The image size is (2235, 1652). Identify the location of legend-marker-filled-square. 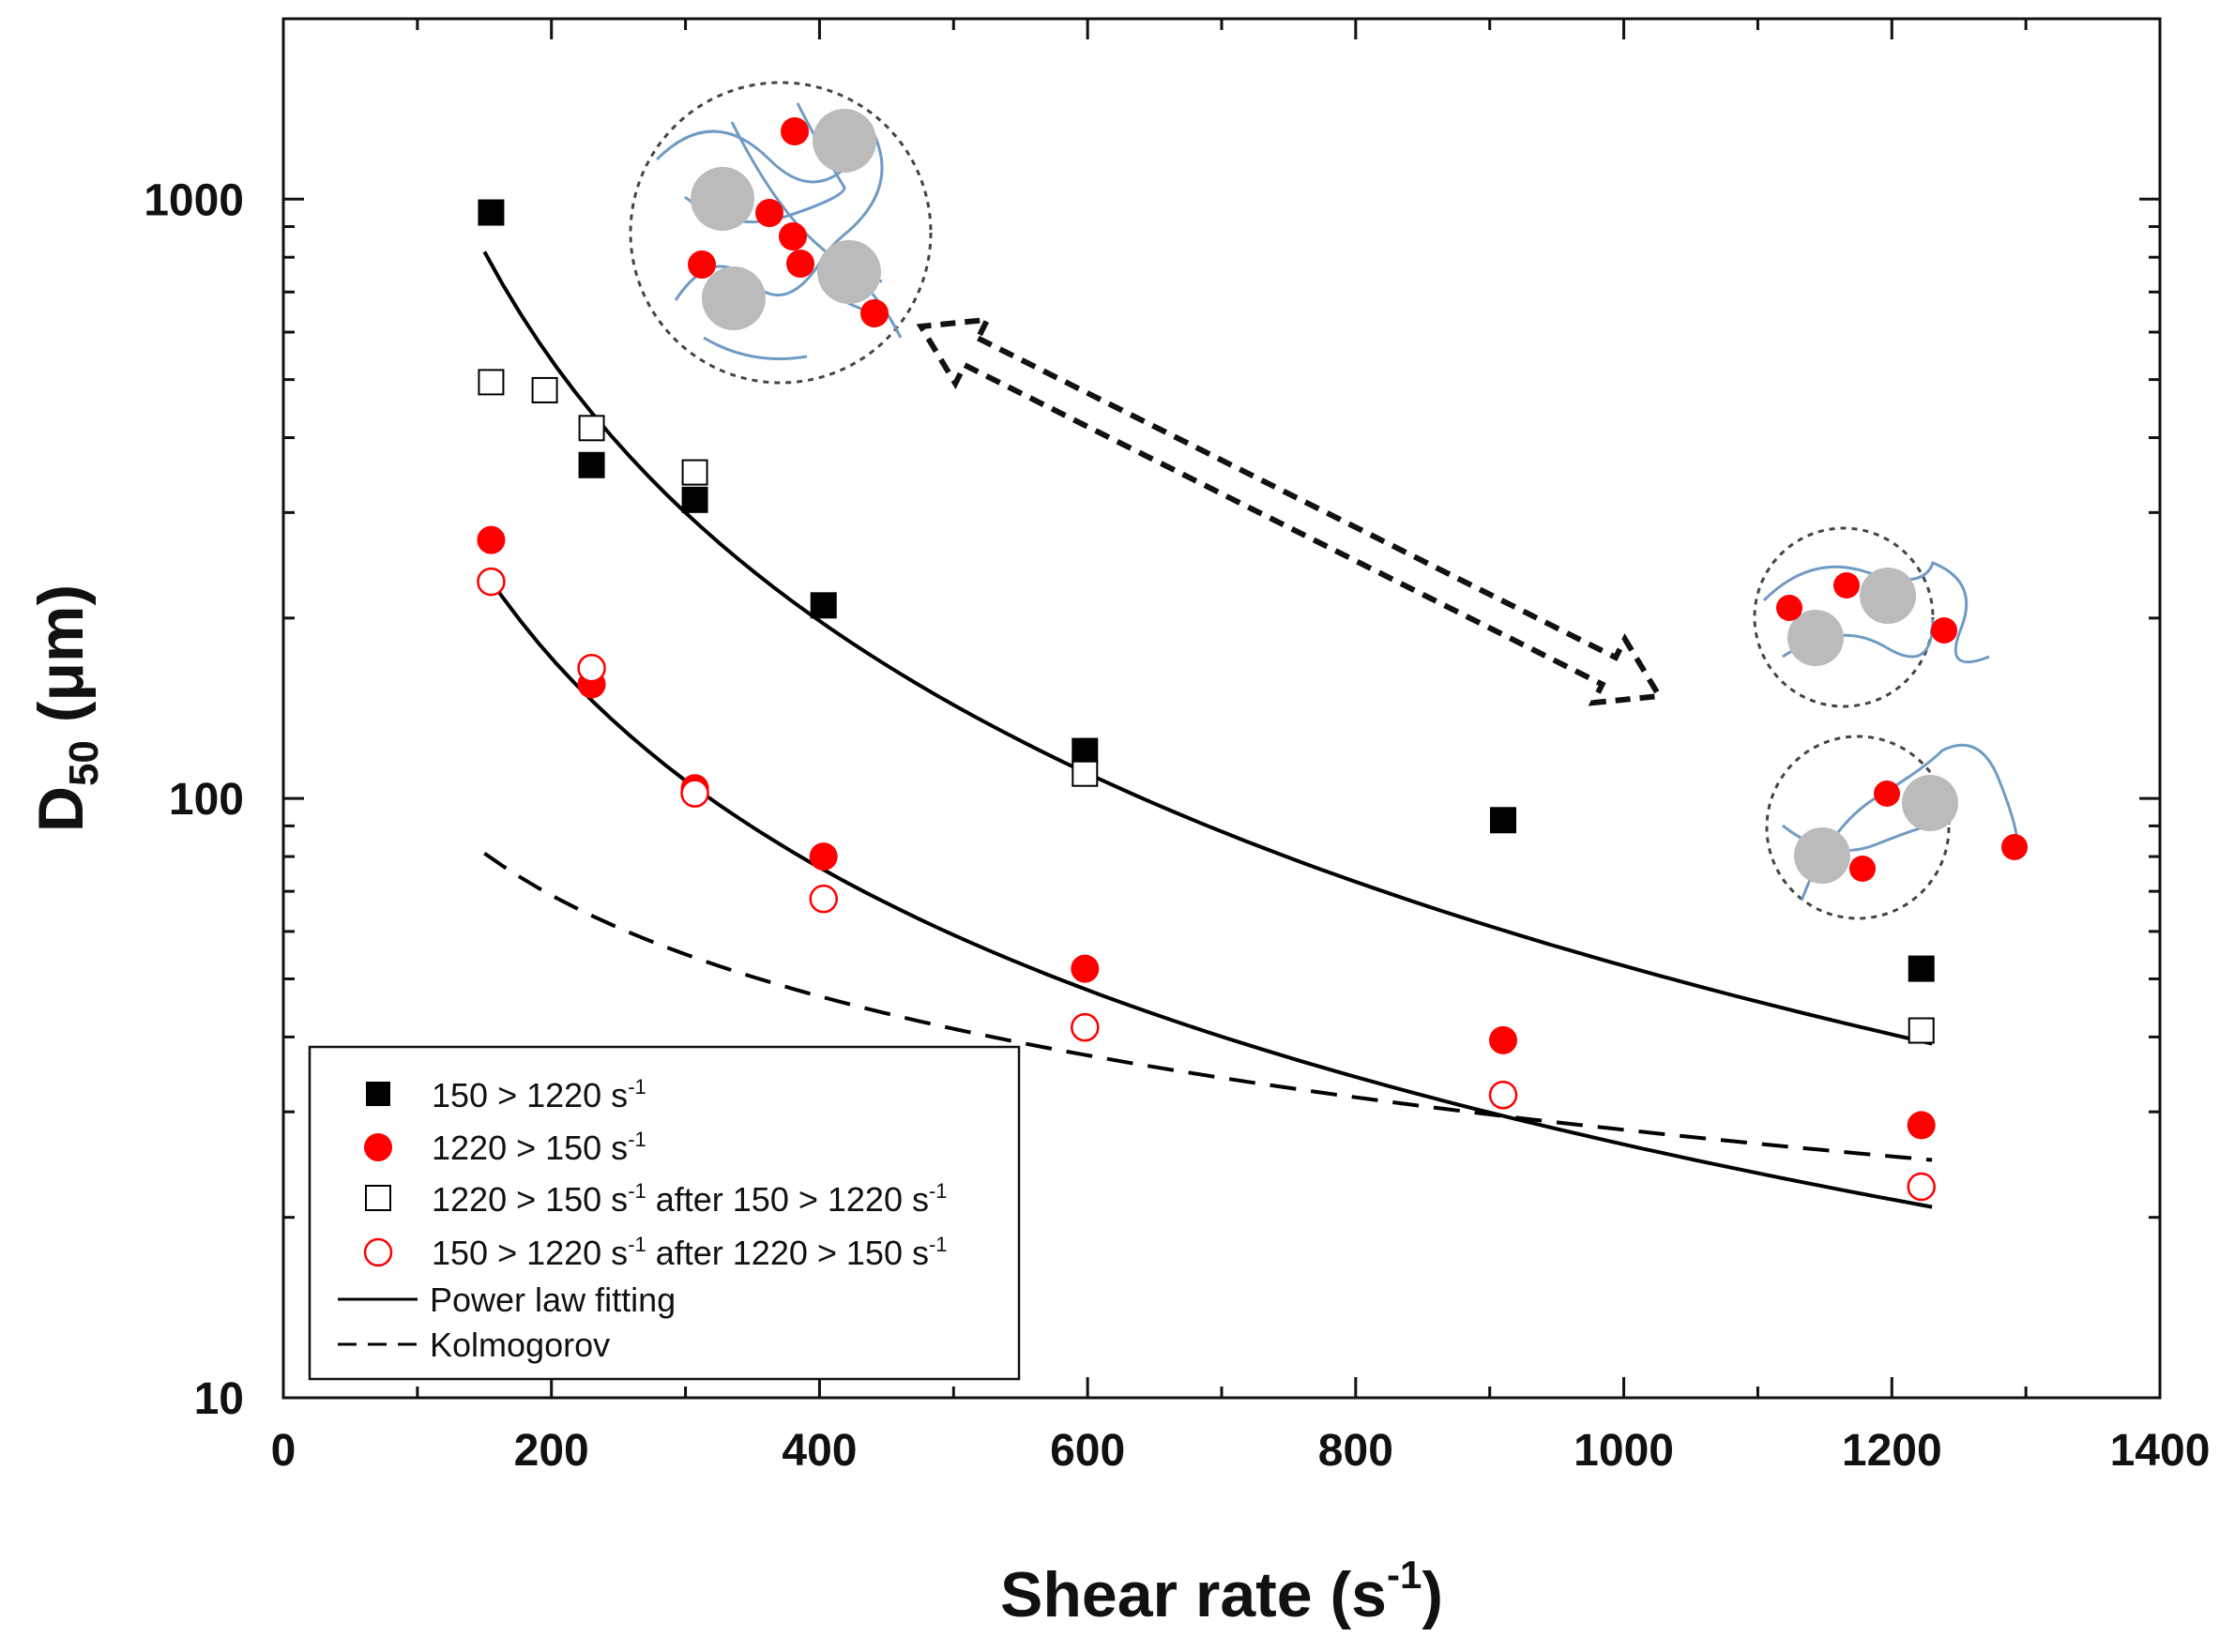
(378, 1094).